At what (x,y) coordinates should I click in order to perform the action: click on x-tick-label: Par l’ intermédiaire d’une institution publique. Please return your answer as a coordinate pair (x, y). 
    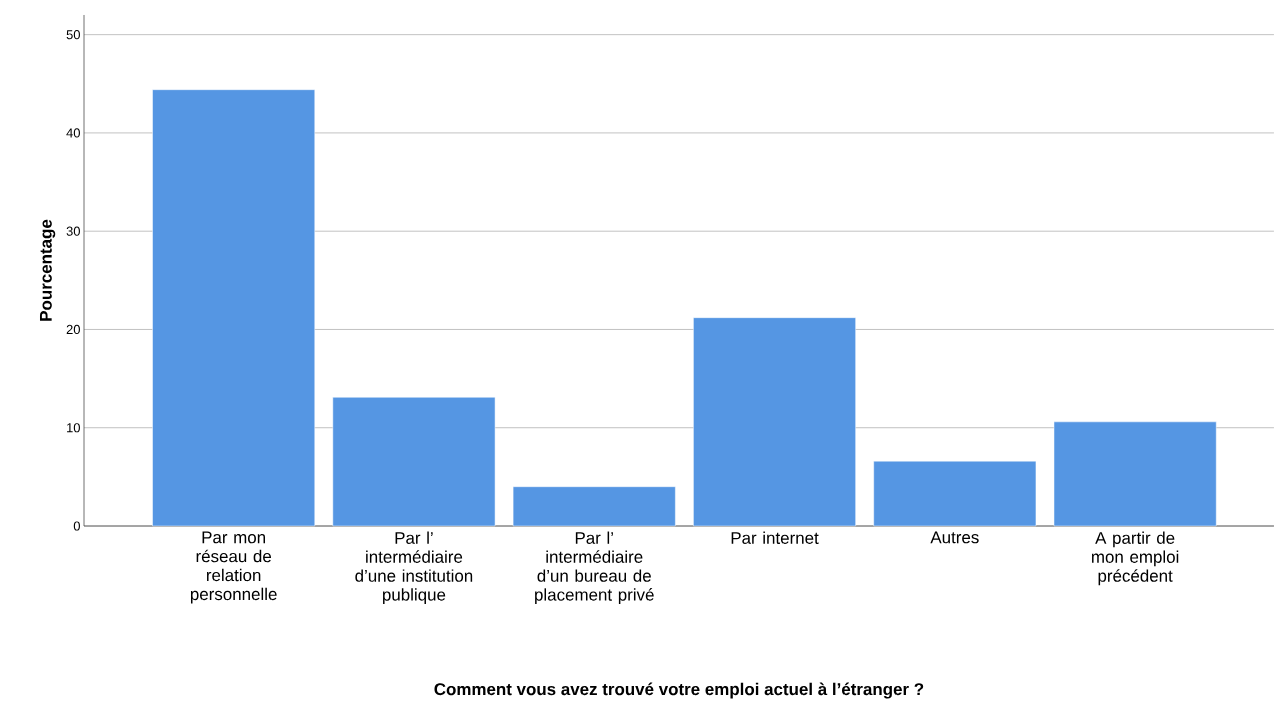
    Looking at the image, I should click on (414, 568).